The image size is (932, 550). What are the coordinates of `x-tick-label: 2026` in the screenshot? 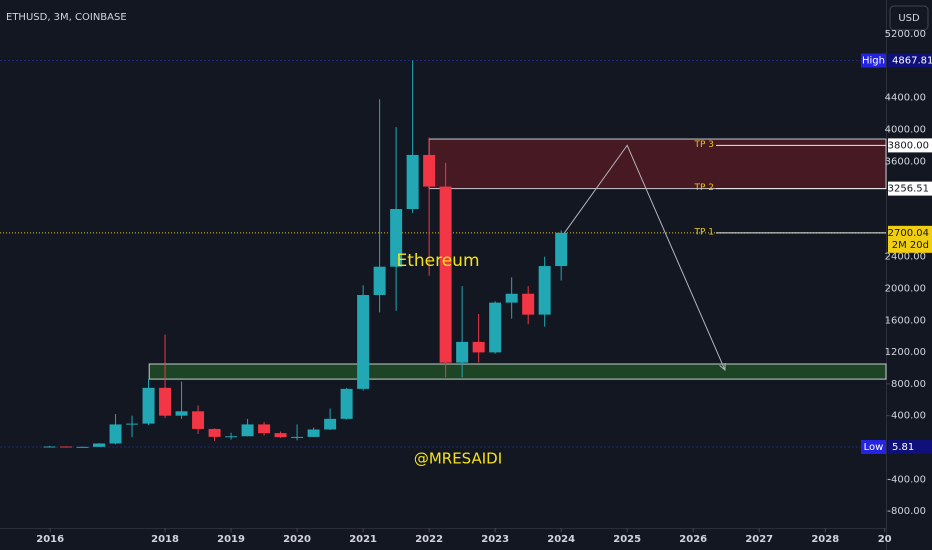 It's located at (693, 539).